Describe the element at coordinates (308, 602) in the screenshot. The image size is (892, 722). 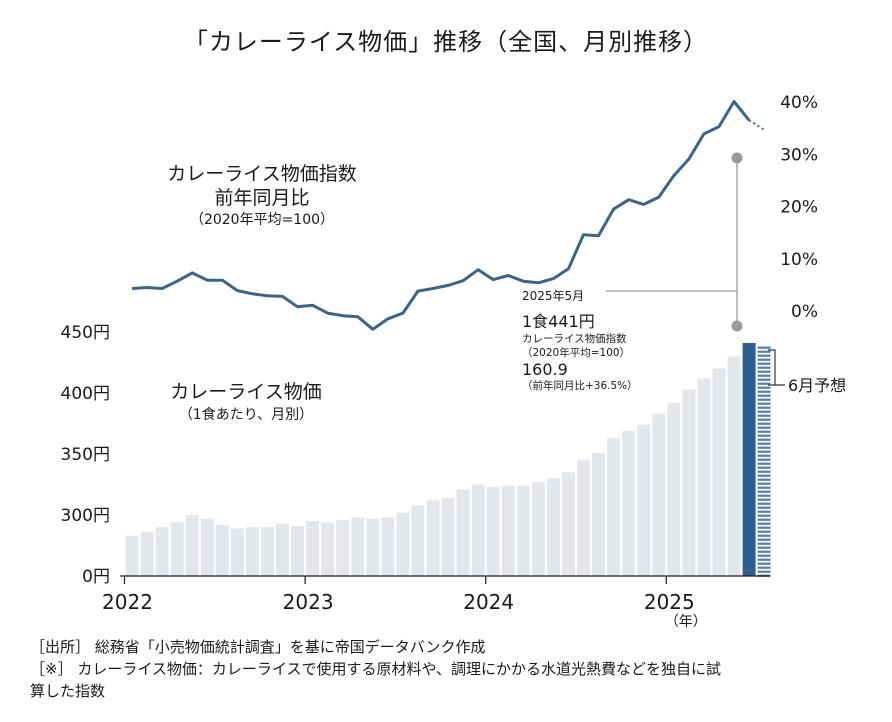
I see `bar-x-tick: 2023` at that location.